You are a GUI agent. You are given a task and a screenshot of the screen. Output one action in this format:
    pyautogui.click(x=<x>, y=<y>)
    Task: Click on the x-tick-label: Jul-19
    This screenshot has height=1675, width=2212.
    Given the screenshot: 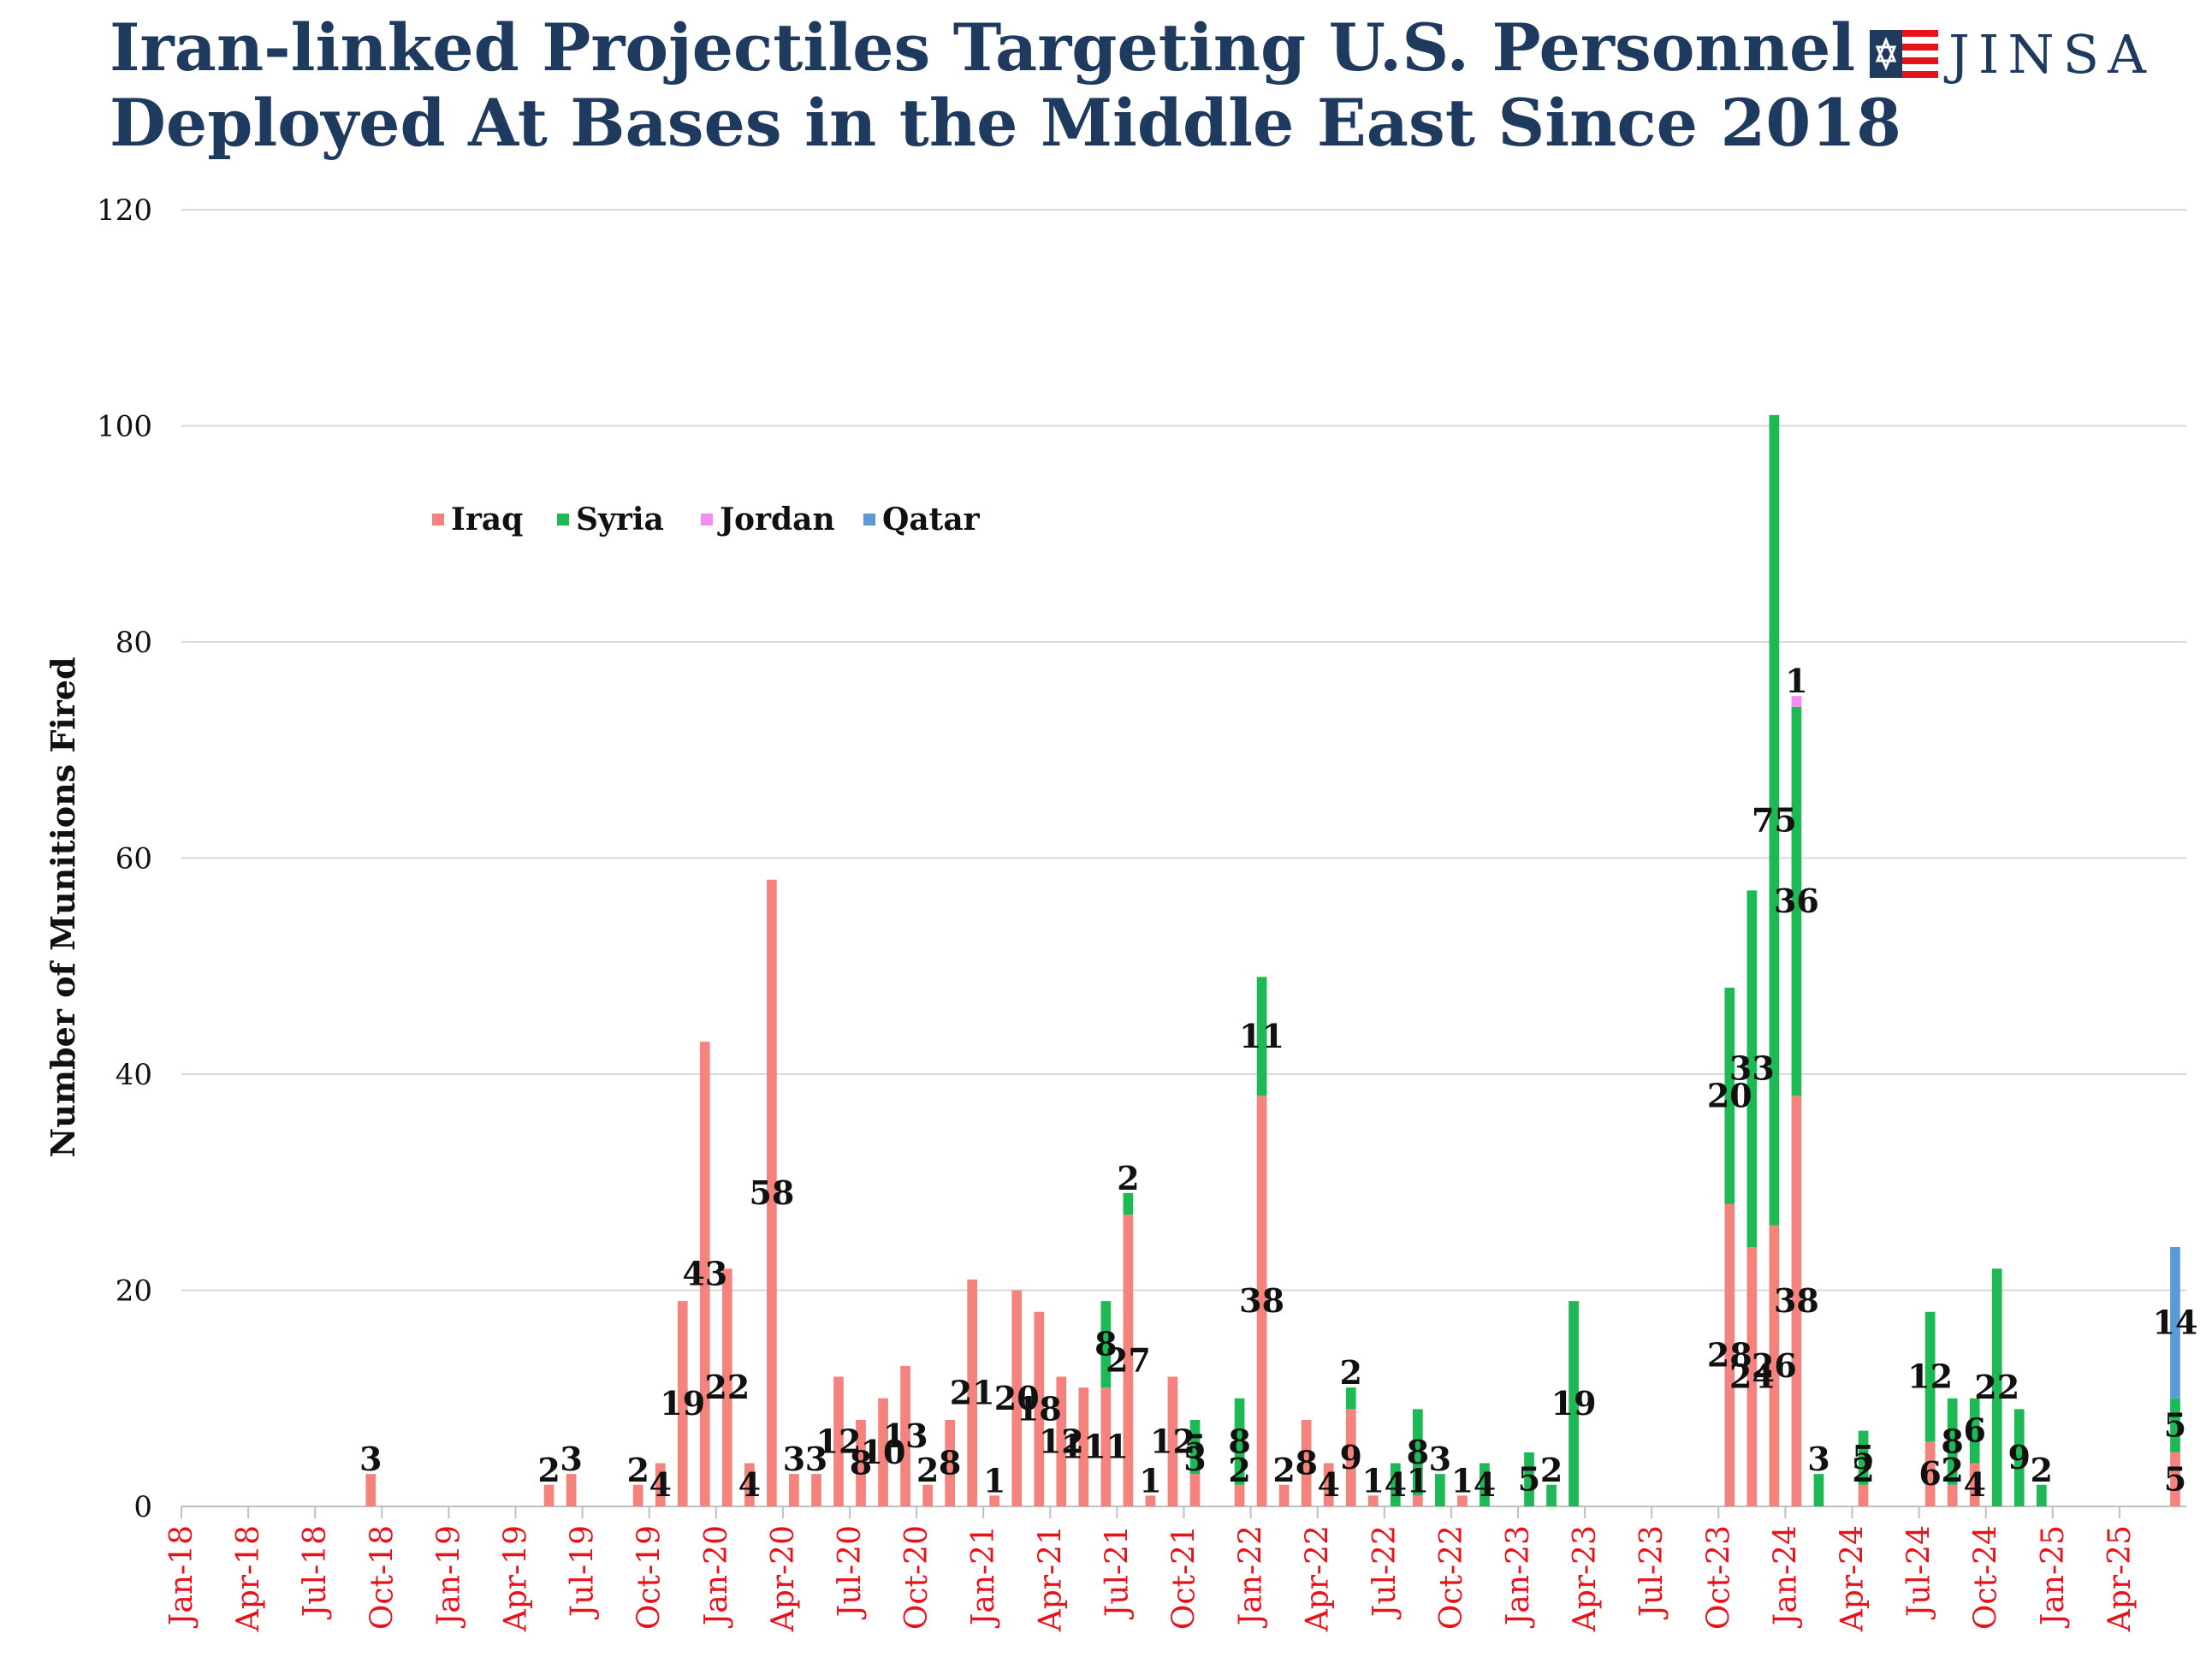 What is the action you would take?
    pyautogui.click(x=583, y=1572)
    